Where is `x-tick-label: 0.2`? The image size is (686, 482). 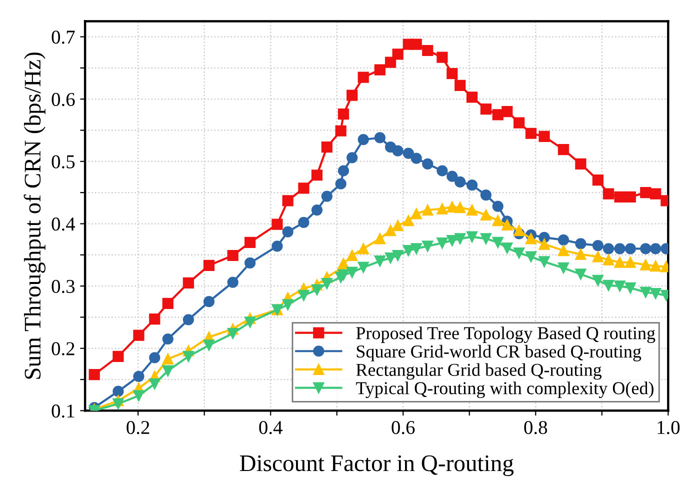 x-tick-label: 0.2 is located at coordinates (138, 427).